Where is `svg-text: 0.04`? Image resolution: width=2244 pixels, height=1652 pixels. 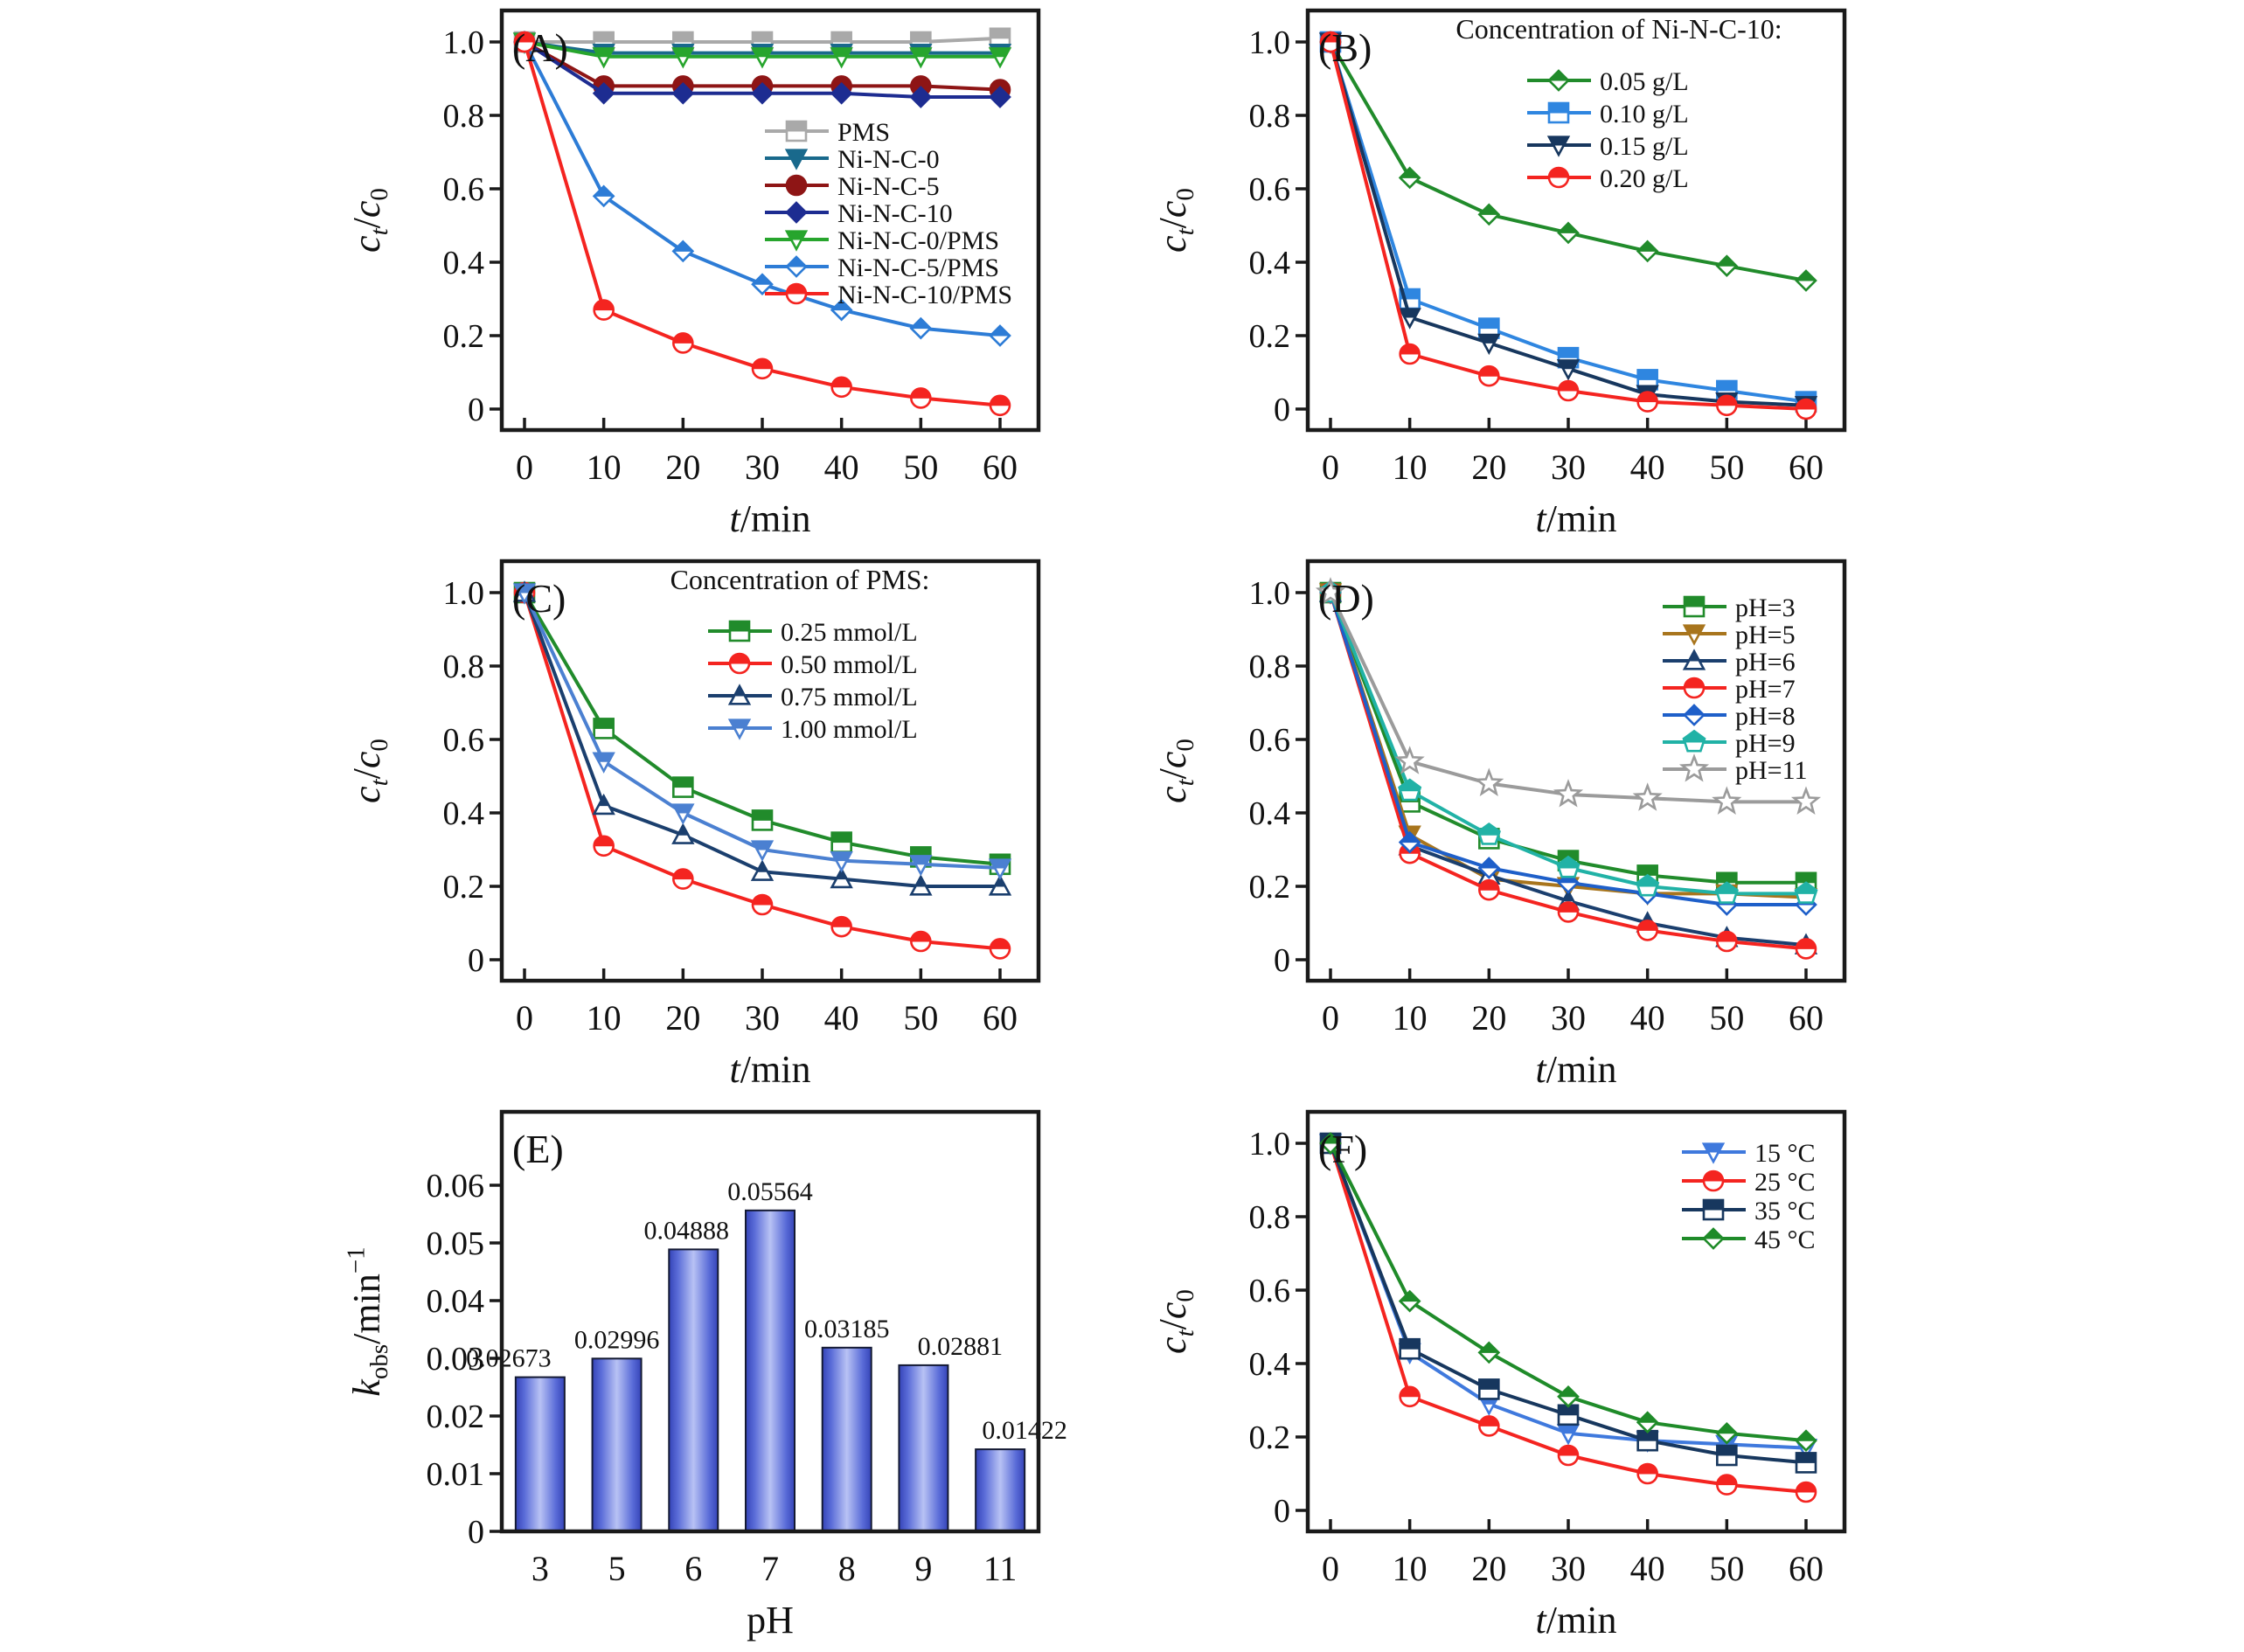 svg-text: 0.04 is located at coordinates (456, 1302).